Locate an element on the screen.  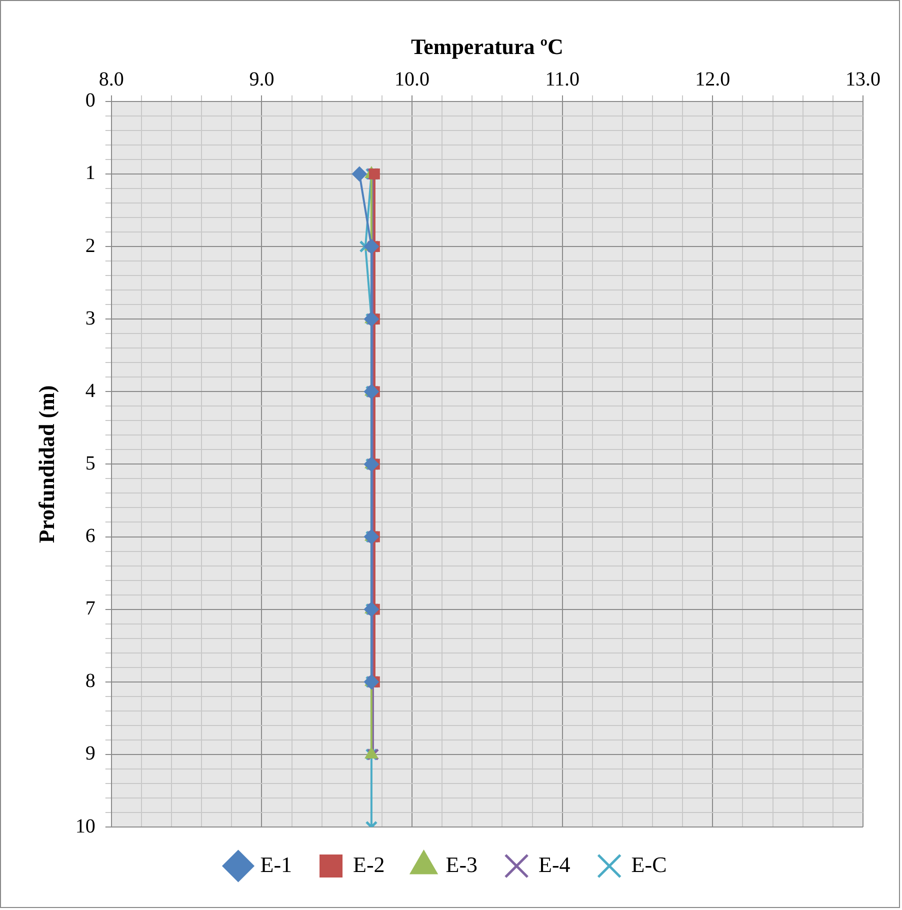
x-tick-label: 10.0 is located at coordinates (412, 79).